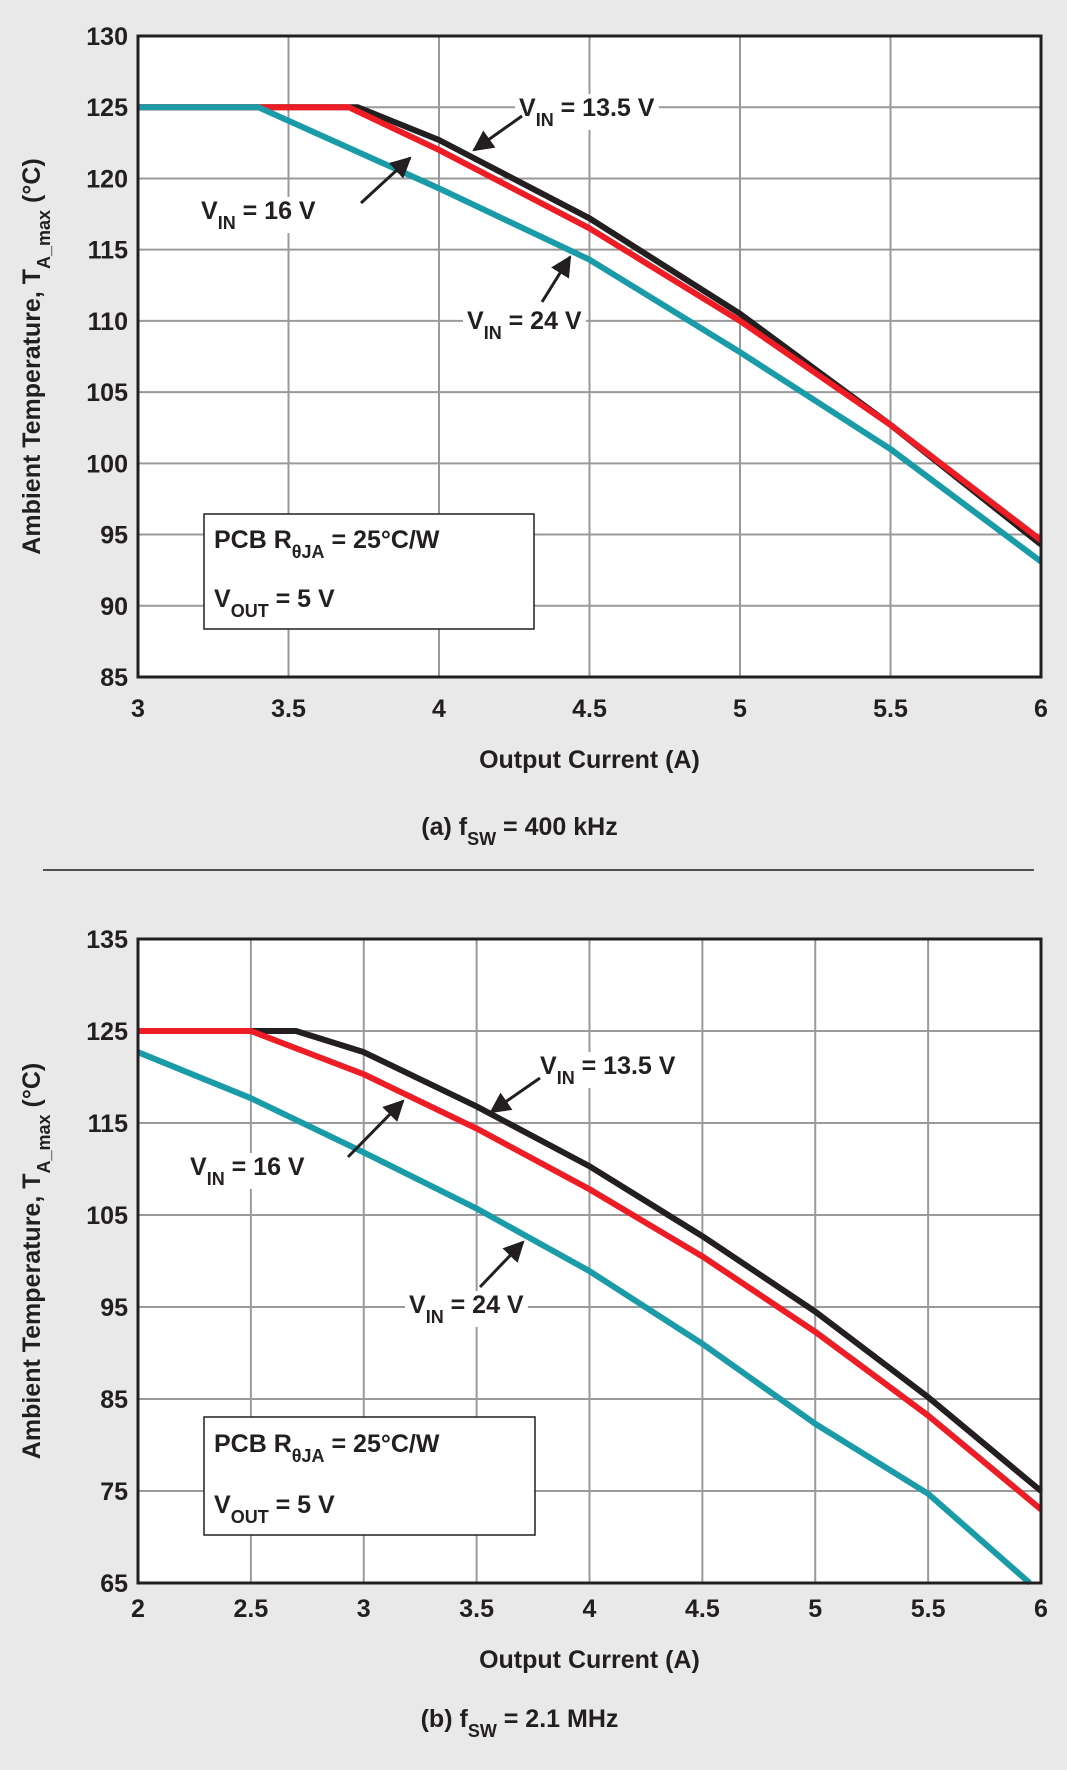 The height and width of the screenshot is (1770, 1067). I want to click on y-tick-label: 135, so click(107, 940).